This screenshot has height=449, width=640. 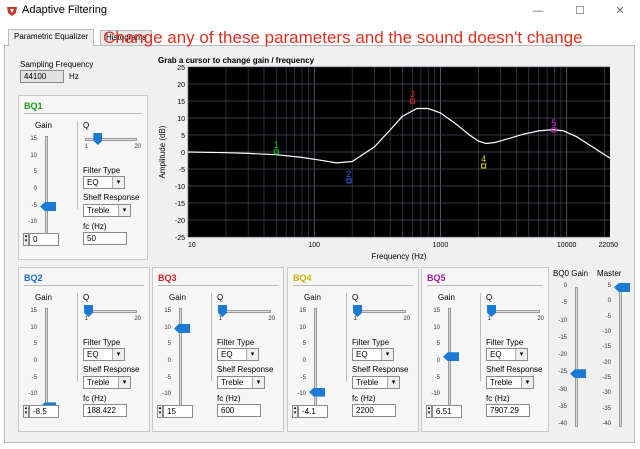 What do you see at coordinates (398, 256) in the screenshot?
I see `x-axis-label: Frequency (Hz)` at bounding box center [398, 256].